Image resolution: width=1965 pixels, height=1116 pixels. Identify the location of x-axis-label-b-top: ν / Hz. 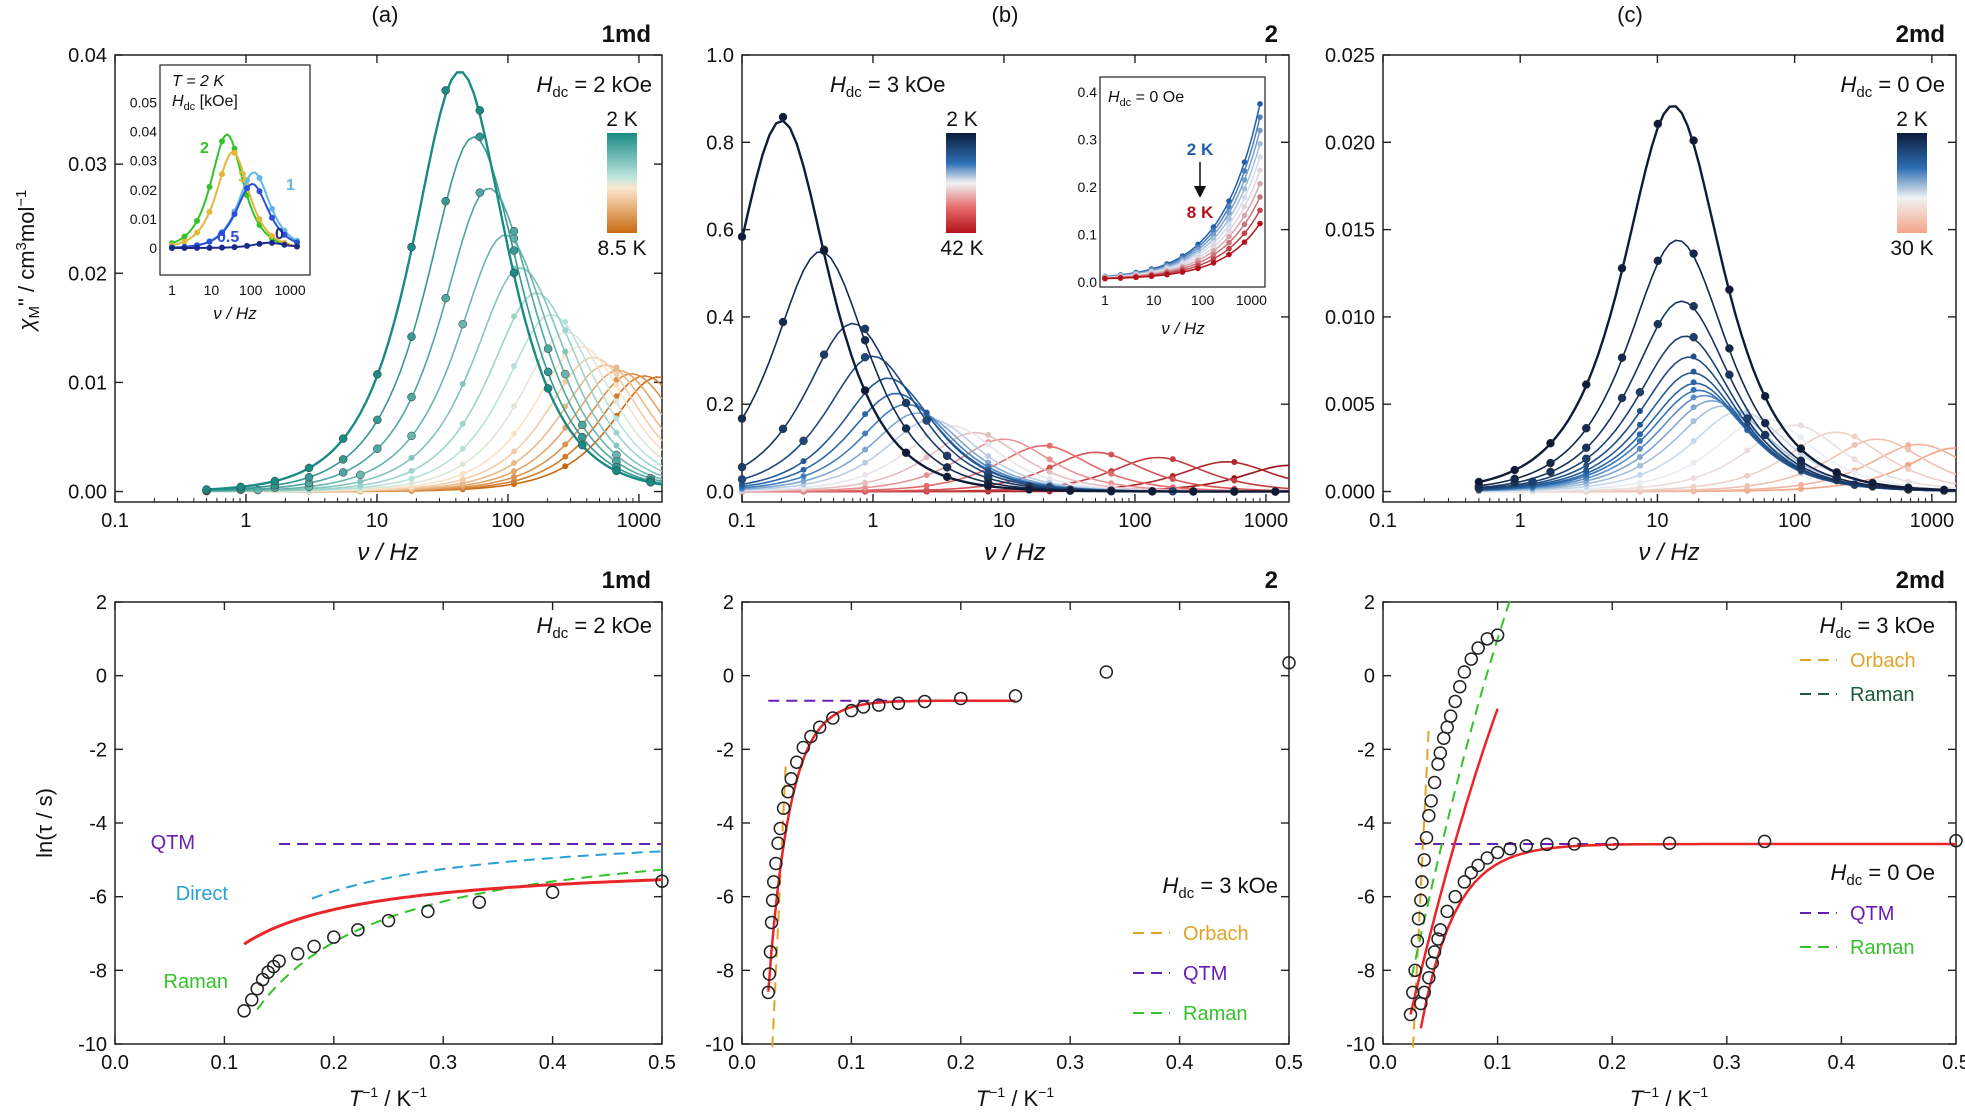
(1014, 552).